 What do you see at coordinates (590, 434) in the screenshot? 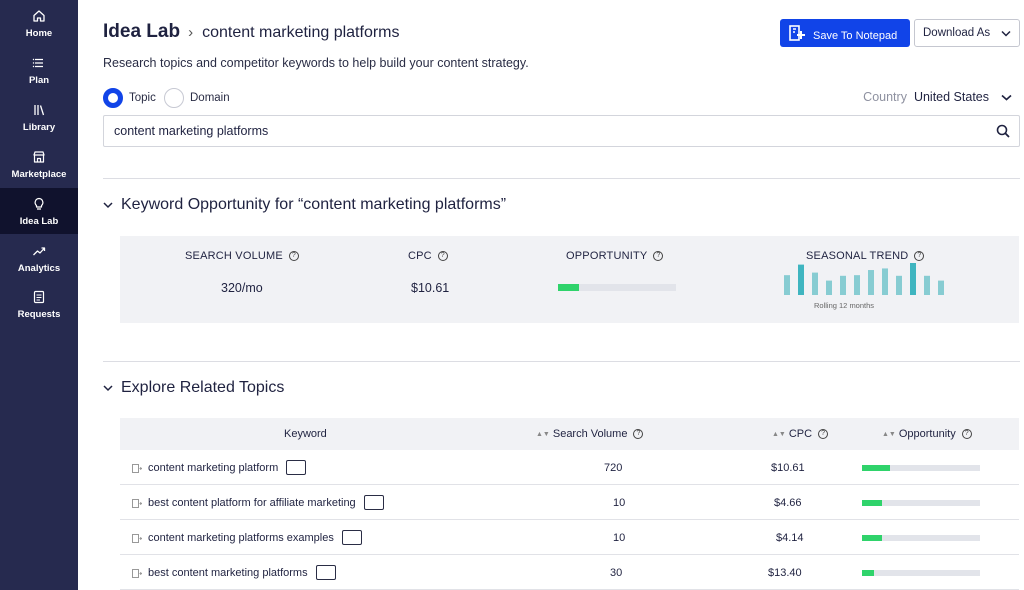
I see `column-search-volume: ▲▼ Search Volume ?` at bounding box center [590, 434].